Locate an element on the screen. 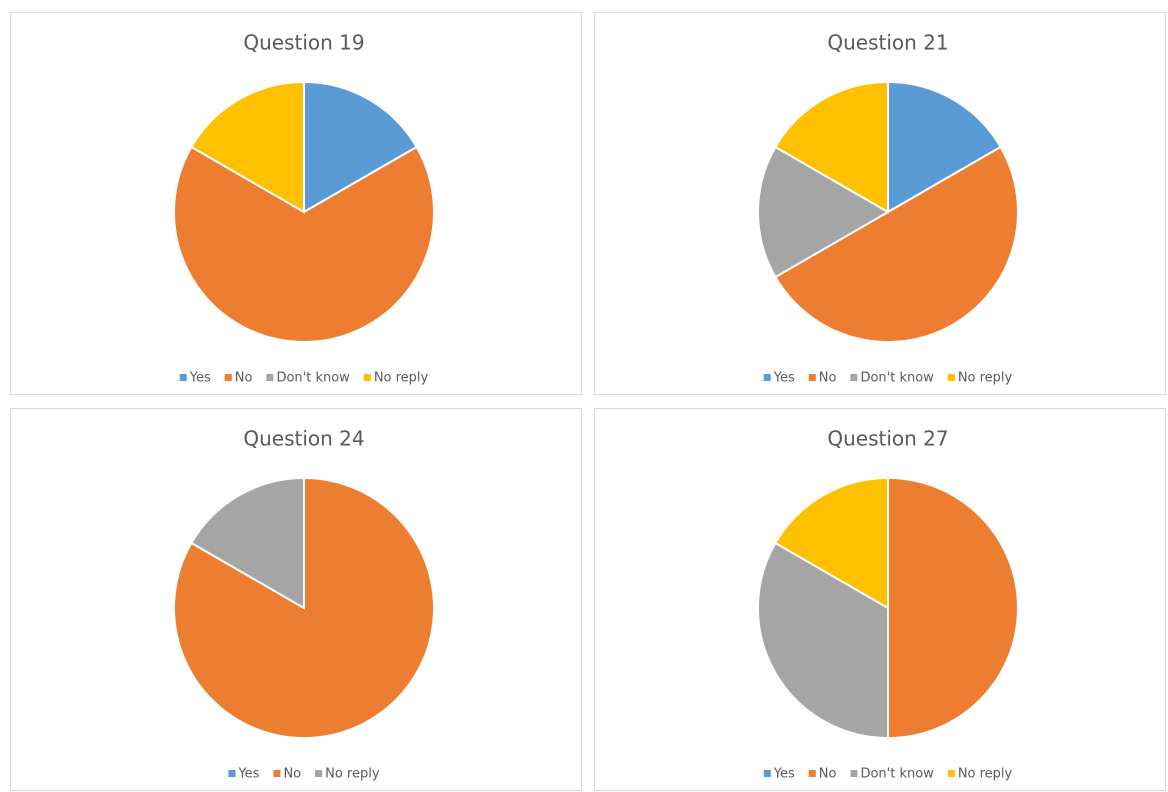  chart-title: Question 24 is located at coordinates (303, 439).